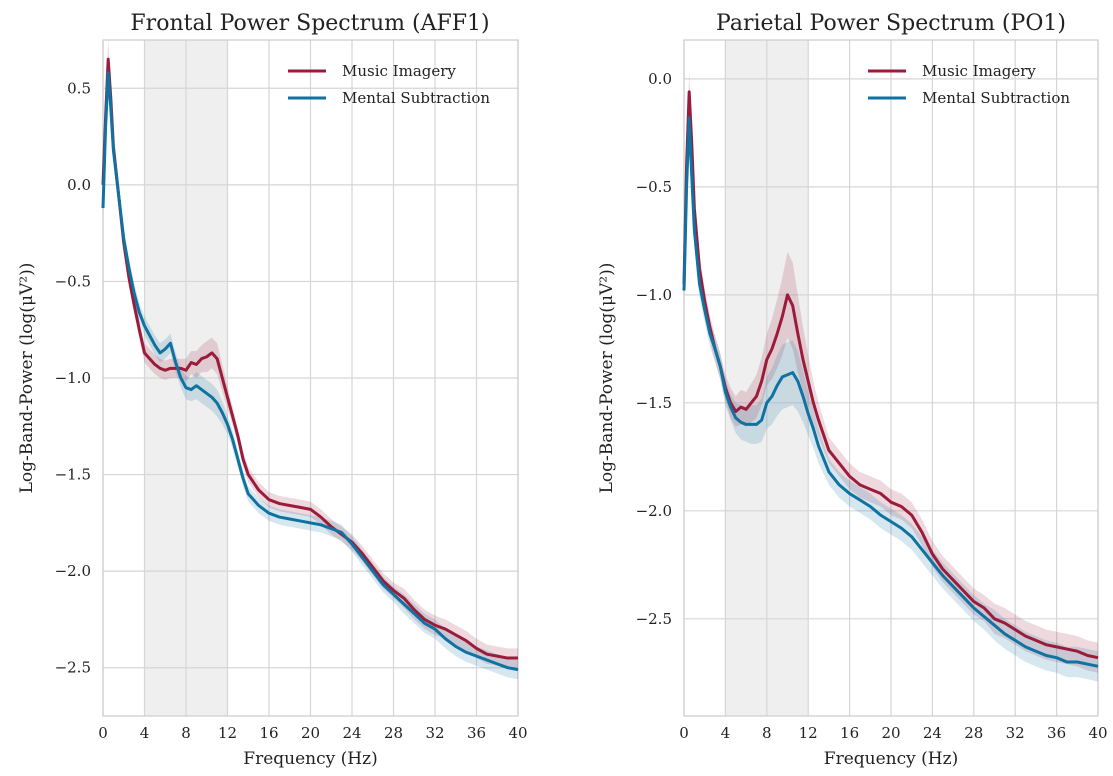 This screenshot has height=776, width=1113. What do you see at coordinates (27, 378) in the screenshot?
I see `chart-0-y-axis-label: Log-Band-Power (log(μV²))` at bounding box center [27, 378].